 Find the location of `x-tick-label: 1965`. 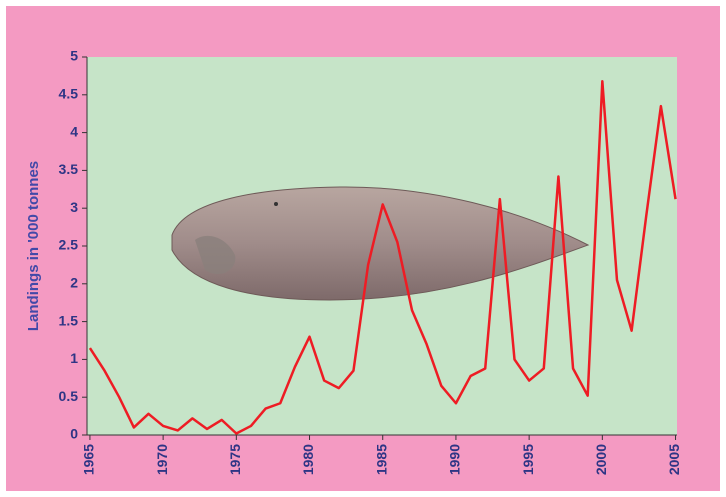

x-tick-label: 1965 is located at coordinates (89, 459).